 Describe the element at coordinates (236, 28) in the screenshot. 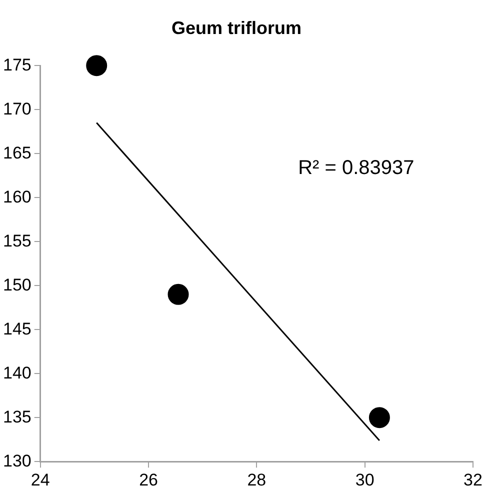

I see `chart-title: Geum triflorum` at that location.